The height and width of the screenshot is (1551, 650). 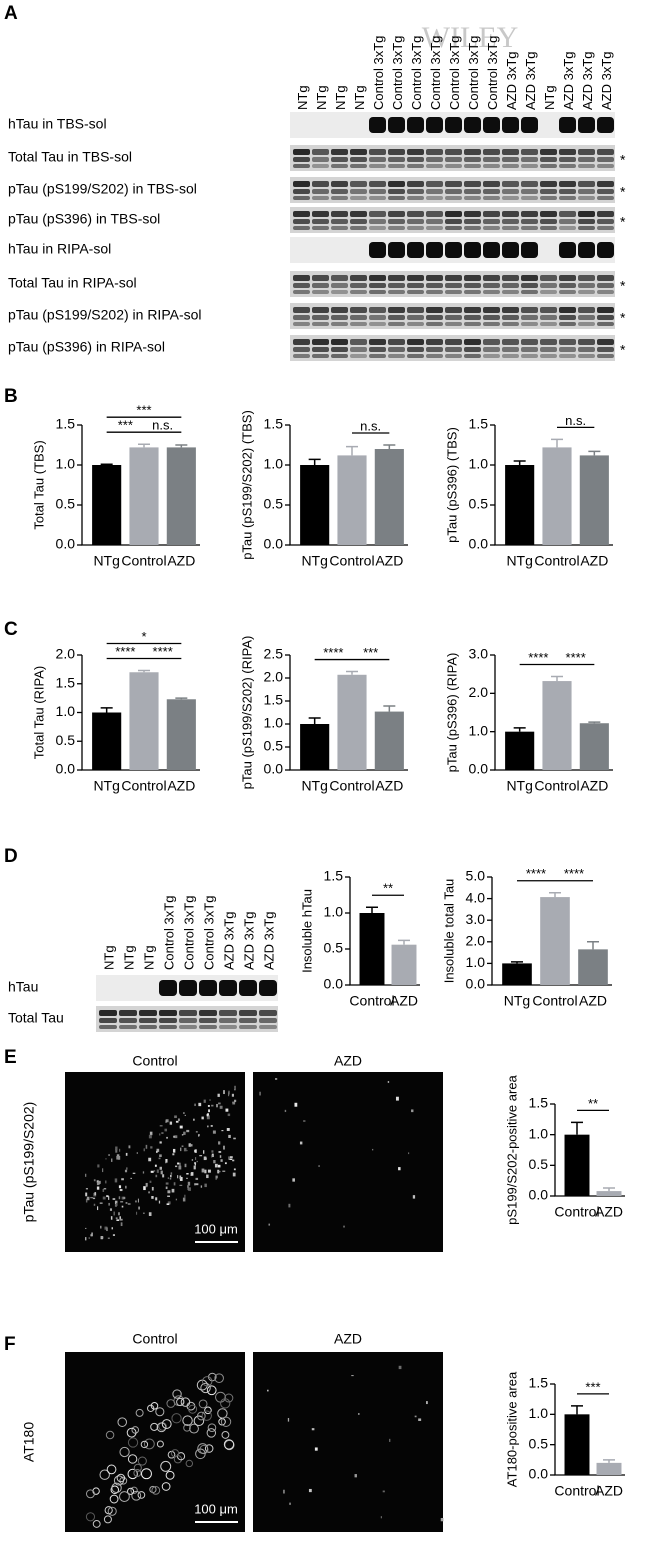 What do you see at coordinates (274, 700) in the screenshot?
I see `y-tick-label: 1.5` at bounding box center [274, 700].